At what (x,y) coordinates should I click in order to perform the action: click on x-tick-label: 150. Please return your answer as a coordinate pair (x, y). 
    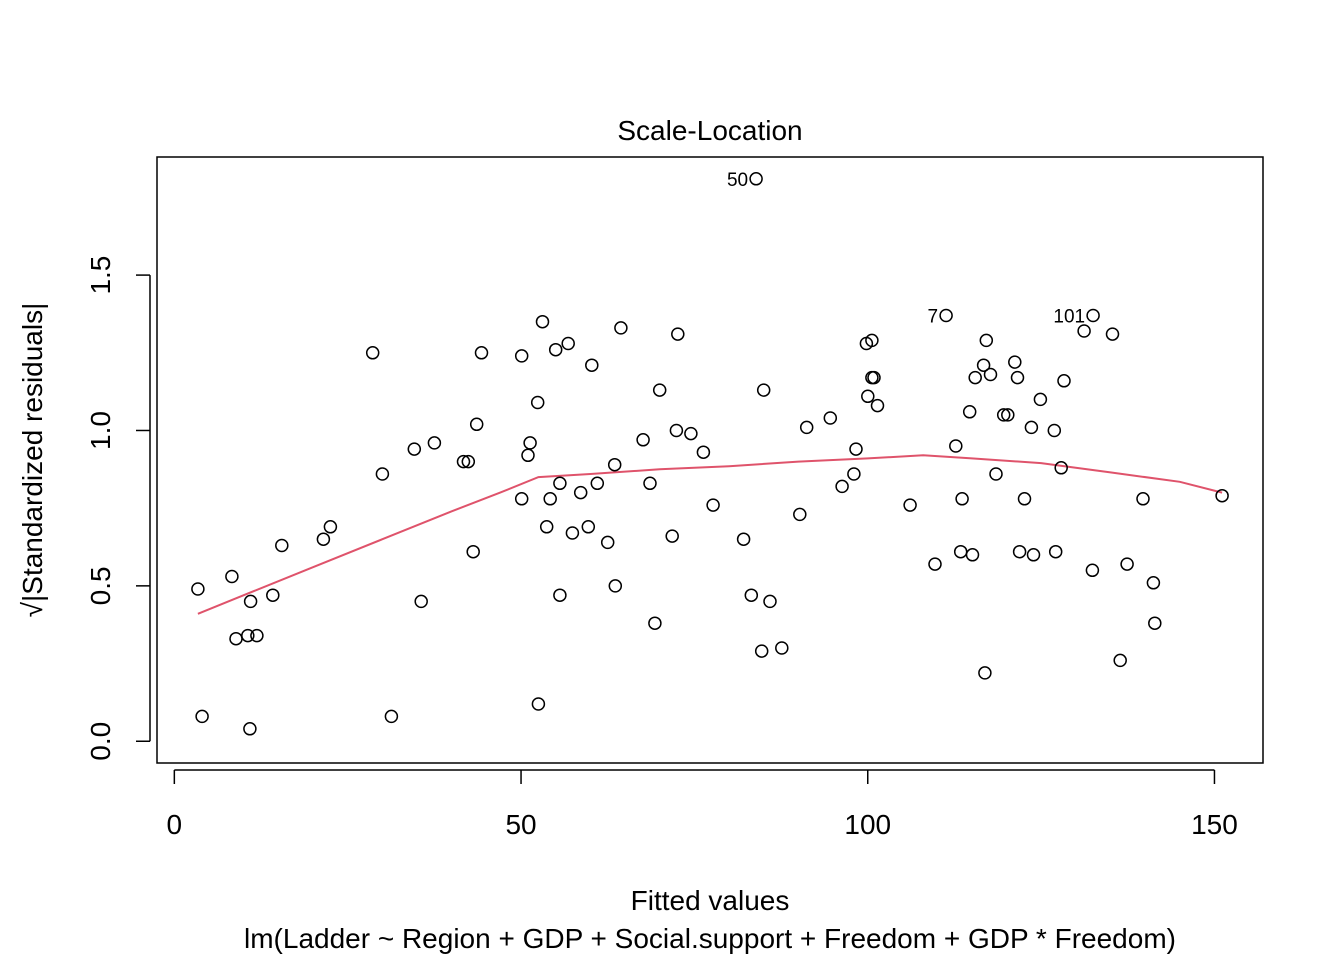
    Looking at the image, I should click on (1214, 824).